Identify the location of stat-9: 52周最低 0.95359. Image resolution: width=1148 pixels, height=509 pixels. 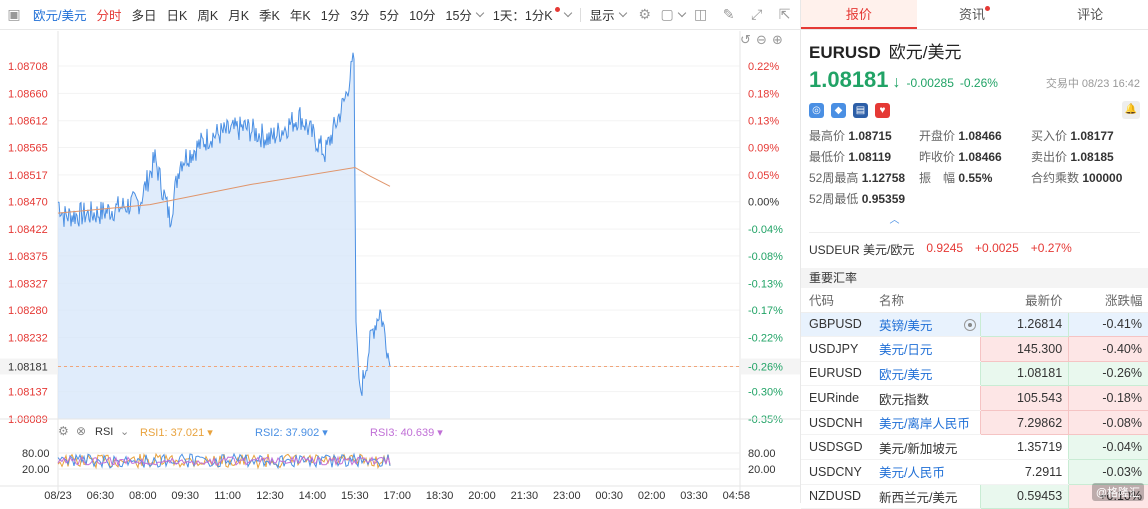
(864, 198).